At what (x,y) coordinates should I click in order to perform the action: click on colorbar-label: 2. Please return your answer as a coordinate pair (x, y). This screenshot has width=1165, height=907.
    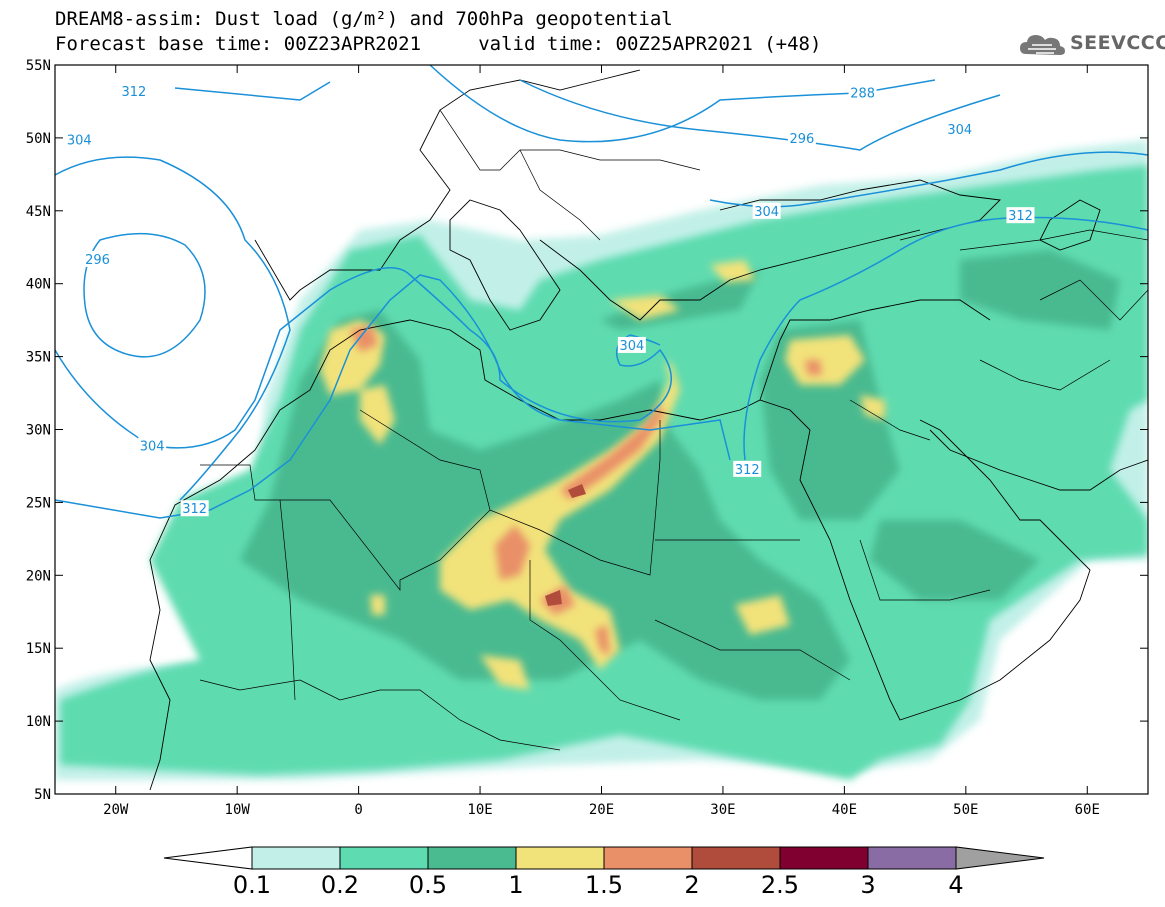
    Looking at the image, I should click on (691, 885).